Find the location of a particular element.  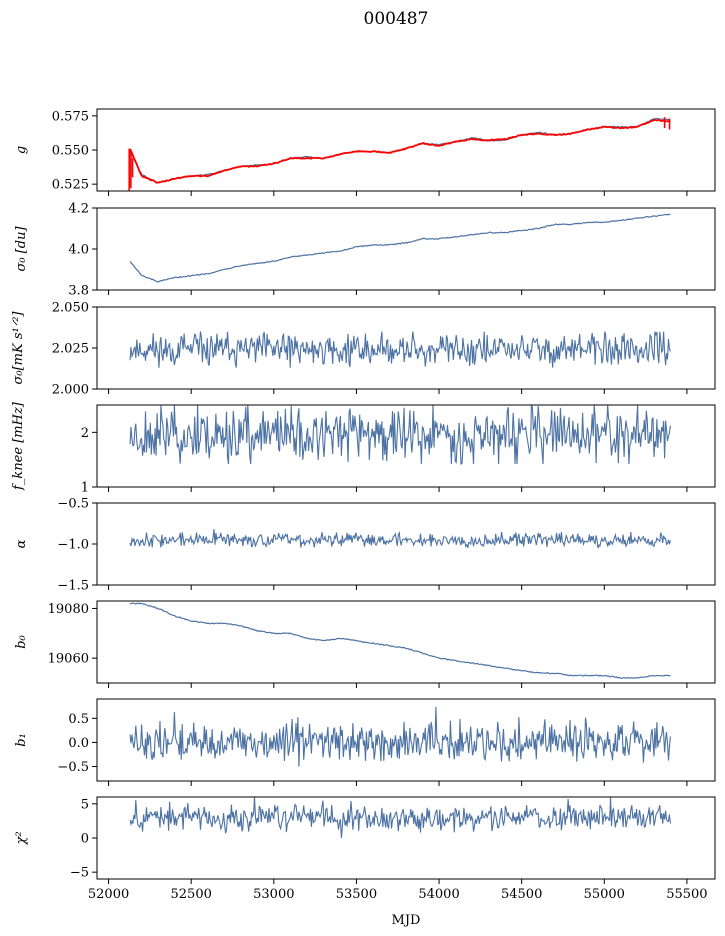

y-tick-label: 3.8 is located at coordinates (78, 291).